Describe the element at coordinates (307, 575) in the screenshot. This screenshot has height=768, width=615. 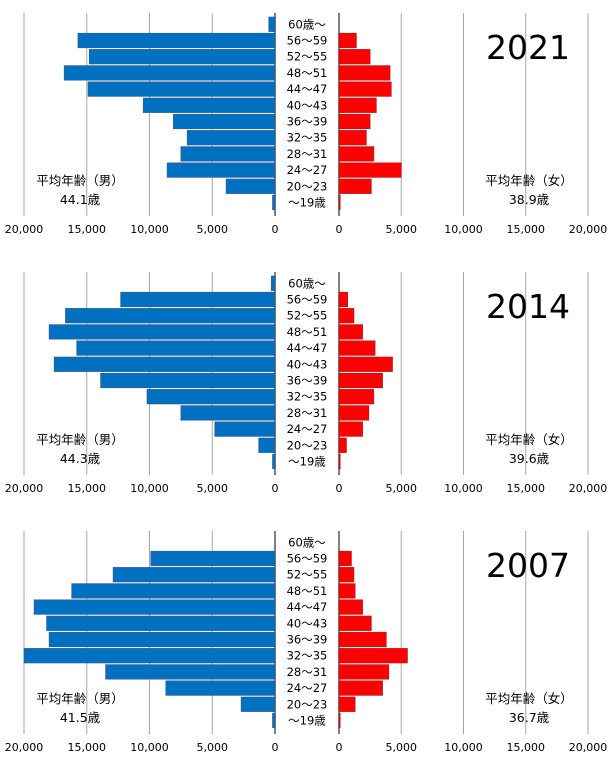
I see `panel-2007-age-label: 52～55` at that location.